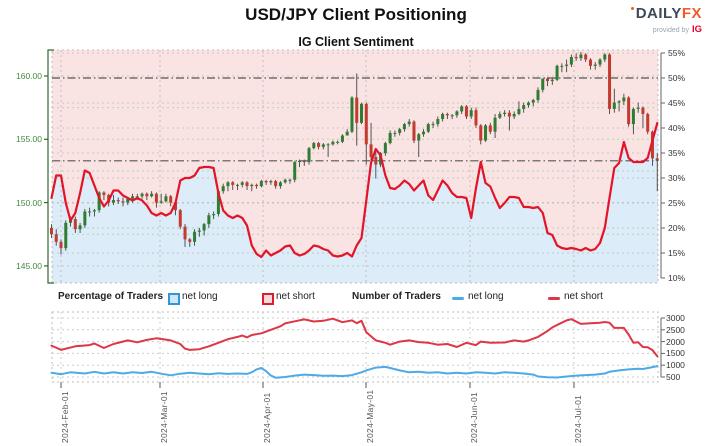 The image size is (712, 446). What do you see at coordinates (677, 203) in the screenshot?
I see `percent-tick-label: 25%` at bounding box center [677, 203].